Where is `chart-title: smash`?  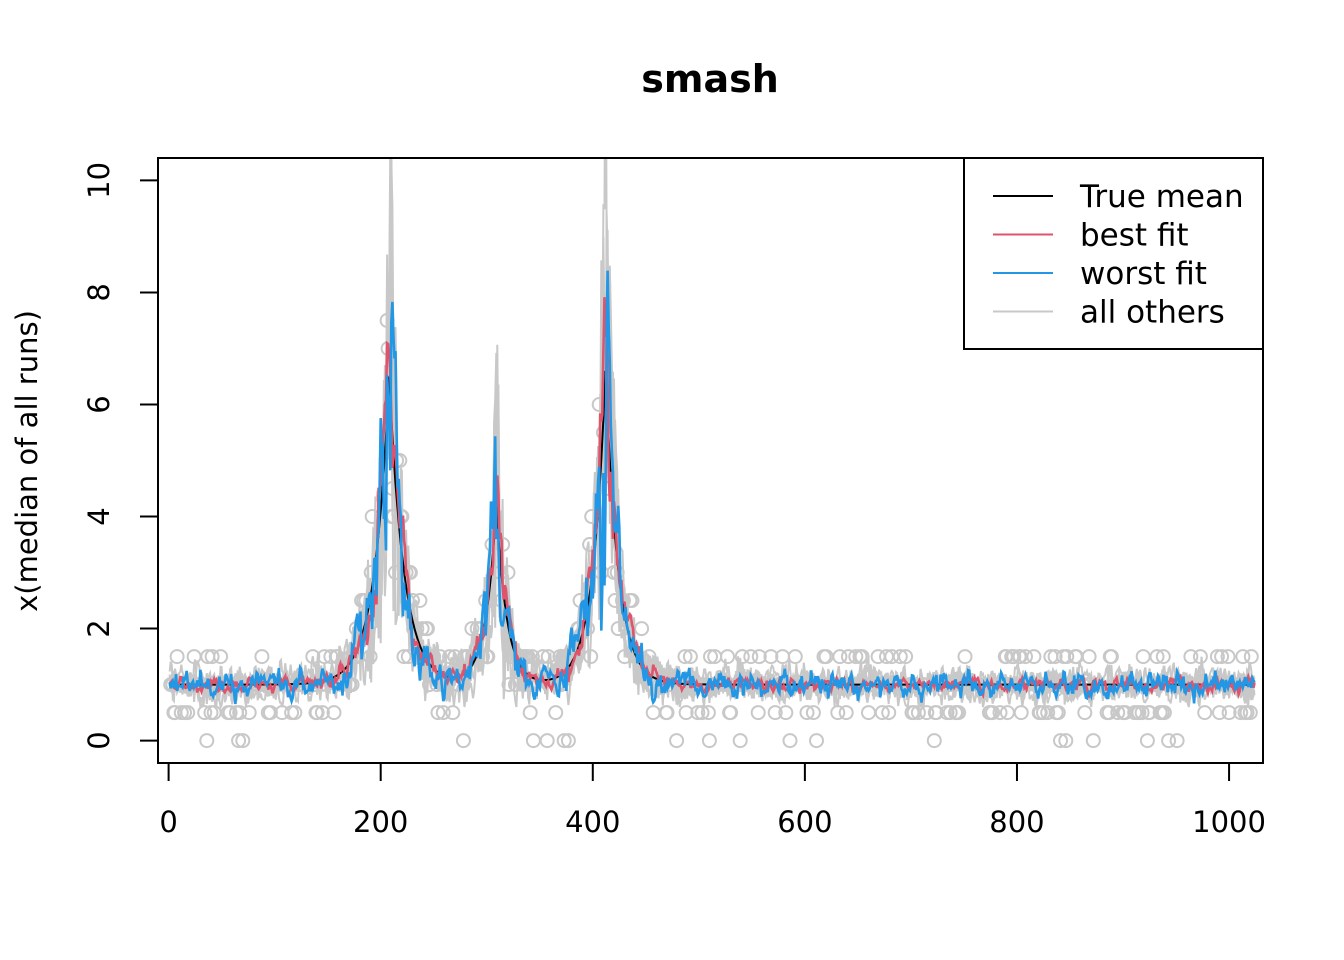
chart-title: smash is located at coordinates (710, 79).